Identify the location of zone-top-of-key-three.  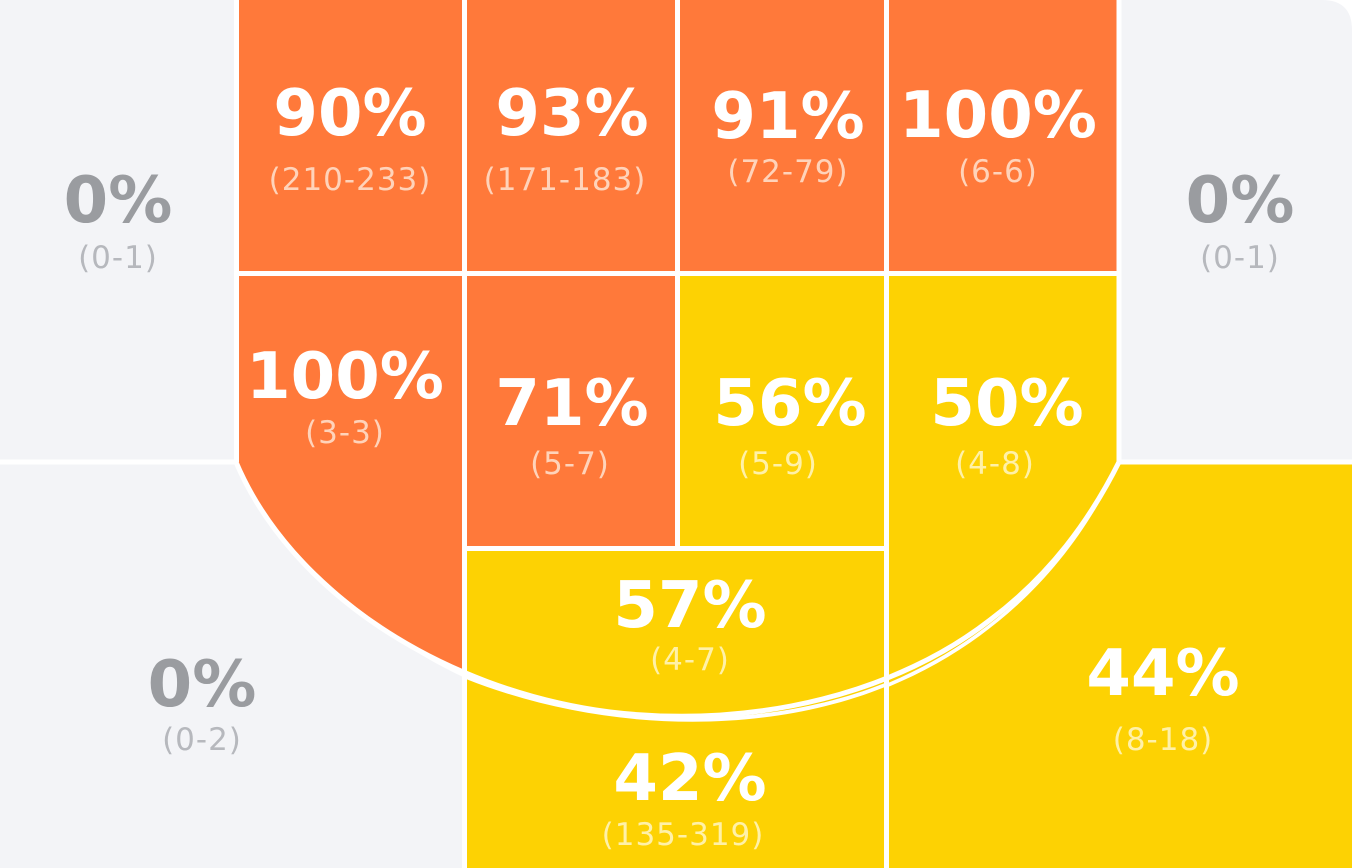
(675, 773).